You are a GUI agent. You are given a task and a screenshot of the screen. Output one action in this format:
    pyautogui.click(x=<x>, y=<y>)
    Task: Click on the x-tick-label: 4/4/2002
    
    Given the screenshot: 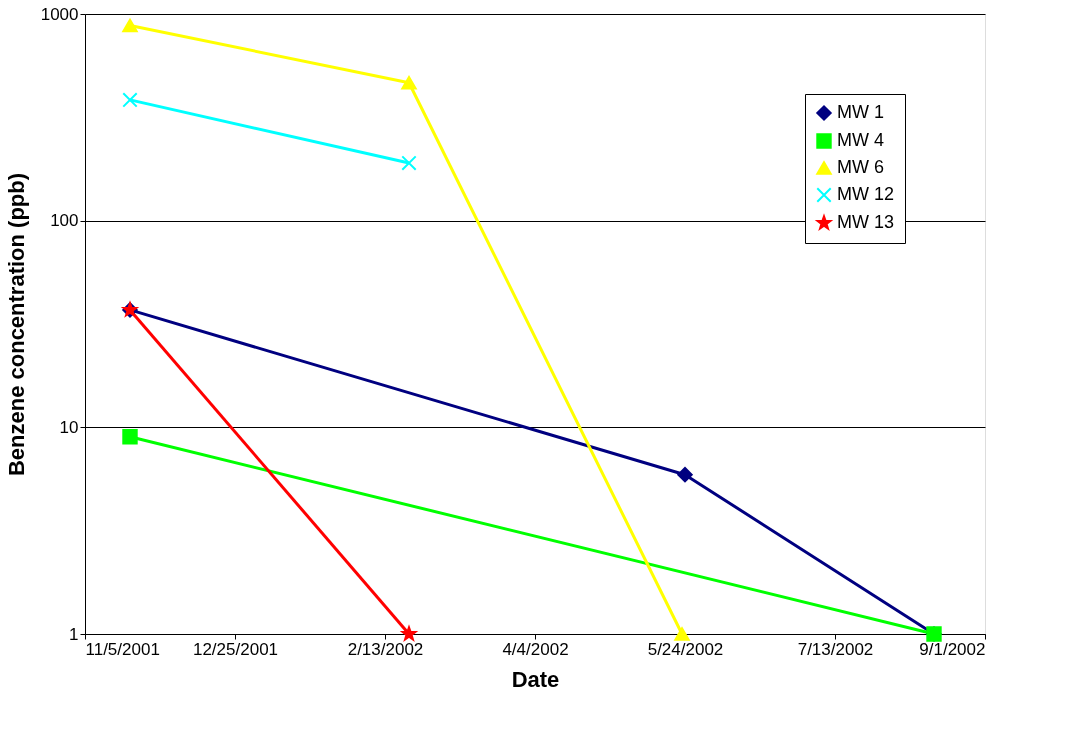 What is the action you would take?
    pyautogui.click(x=535, y=649)
    